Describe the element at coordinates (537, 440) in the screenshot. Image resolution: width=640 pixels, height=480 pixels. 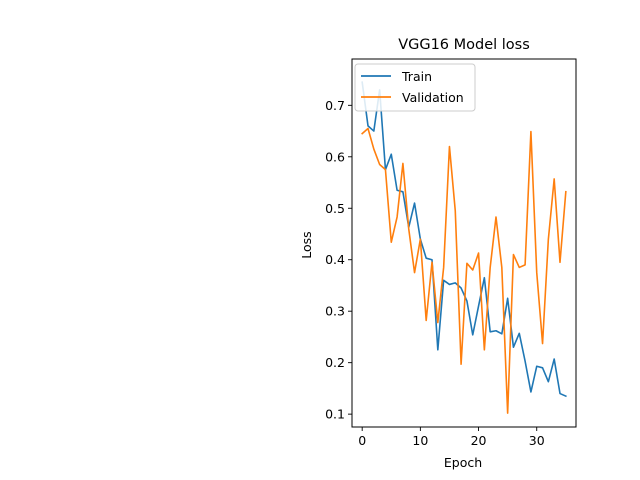
I see `x-tick-label: 30` at that location.